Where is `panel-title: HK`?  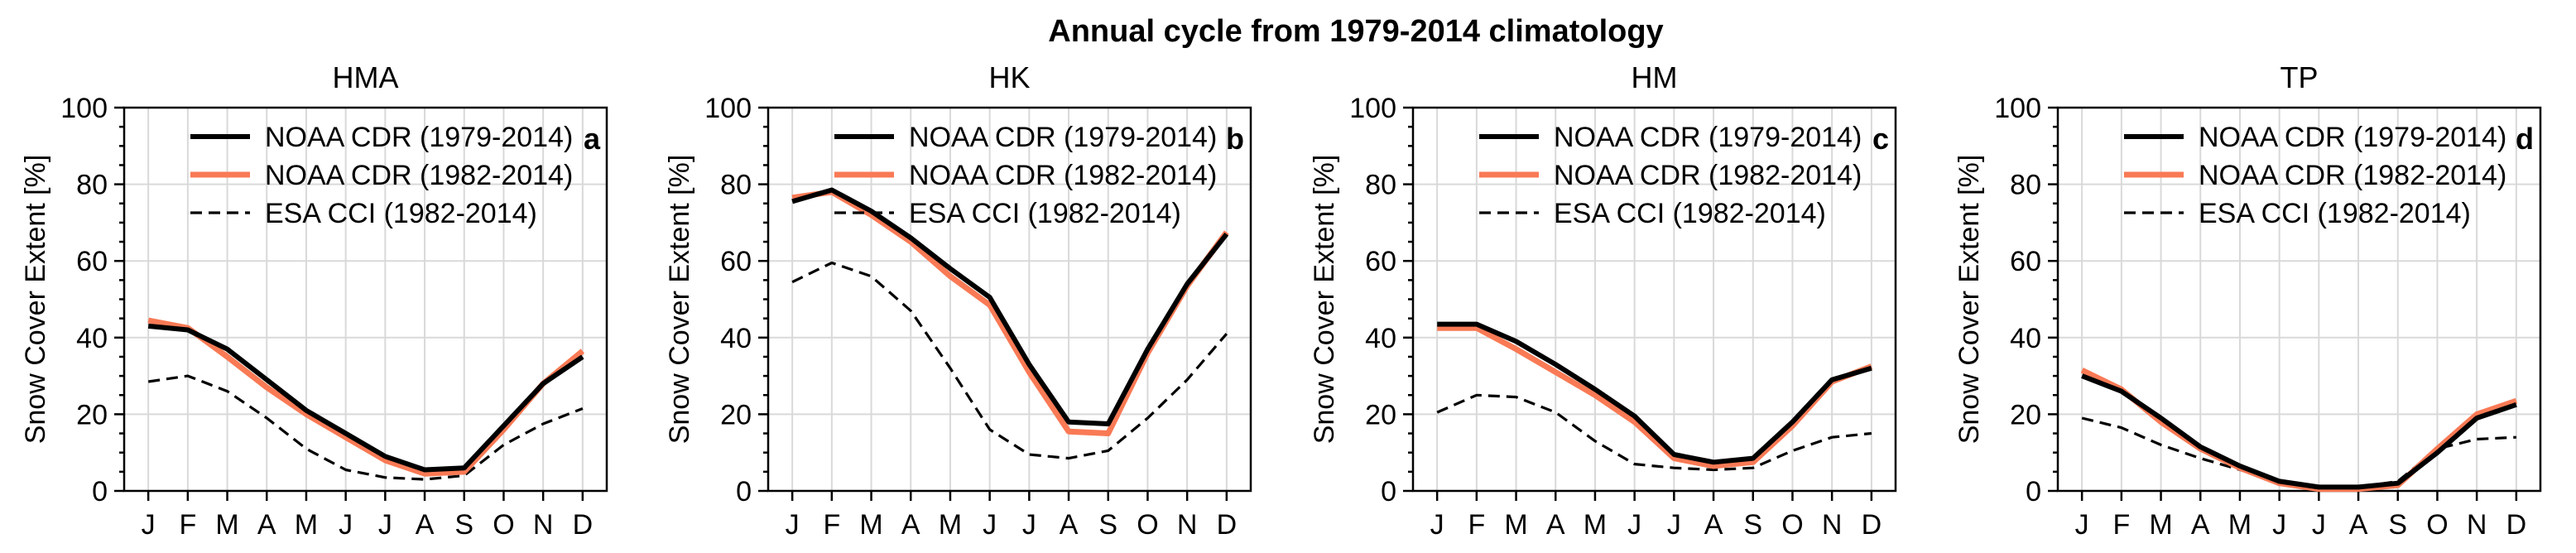 panel-title: HK is located at coordinates (1009, 77).